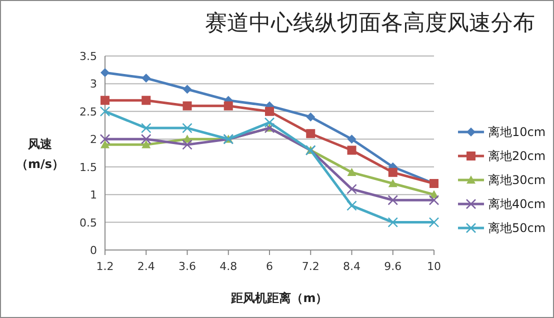 The image size is (554, 318). Describe the element at coordinates (517, 156) in the screenshot. I see `legend-label: 离地20cm` at that location.